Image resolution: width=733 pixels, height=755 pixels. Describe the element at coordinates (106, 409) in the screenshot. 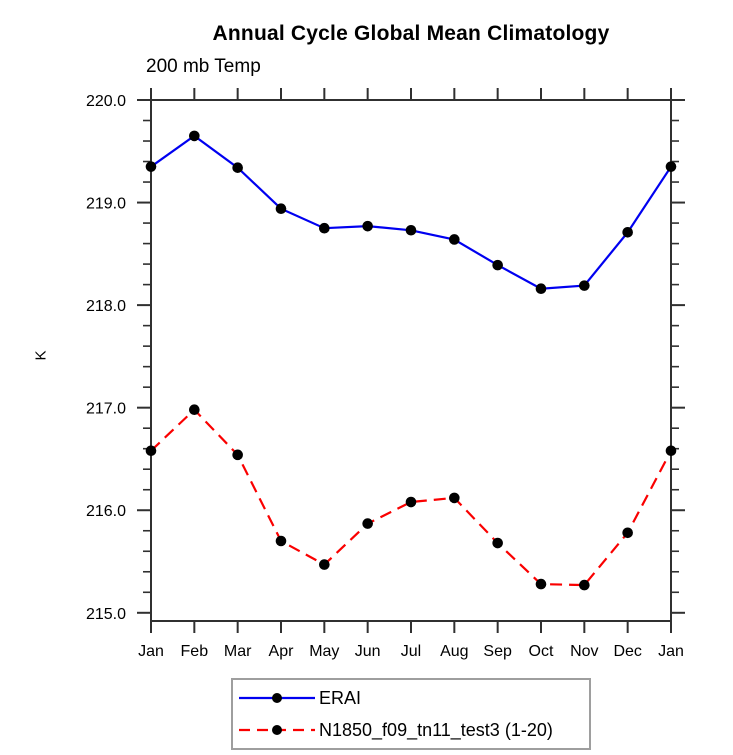

I see `y-tick-label: 217.0` at that location.